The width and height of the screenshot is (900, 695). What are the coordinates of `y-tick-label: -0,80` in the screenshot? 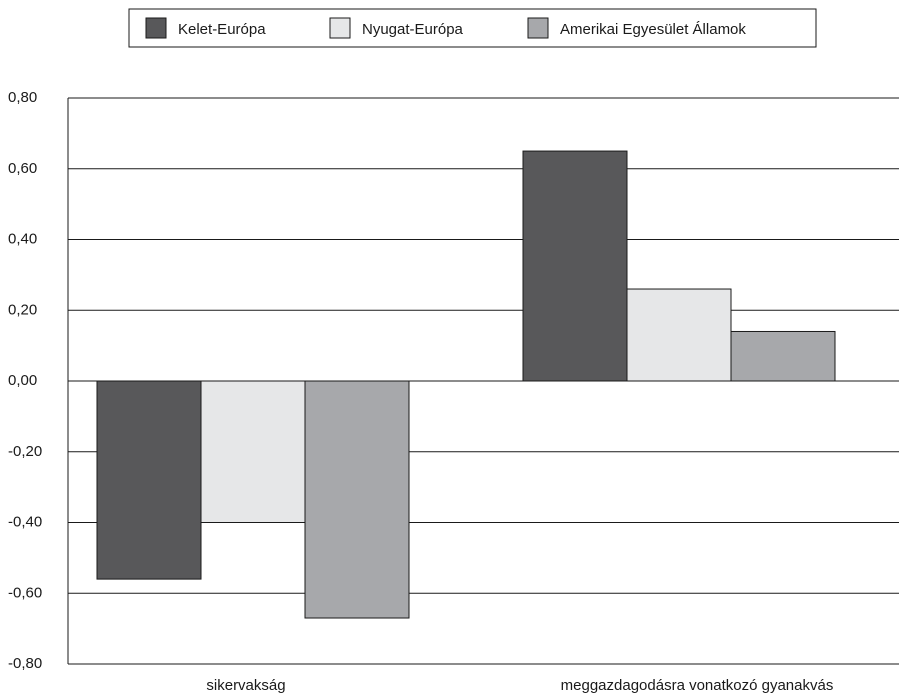 It's located at (25, 663).